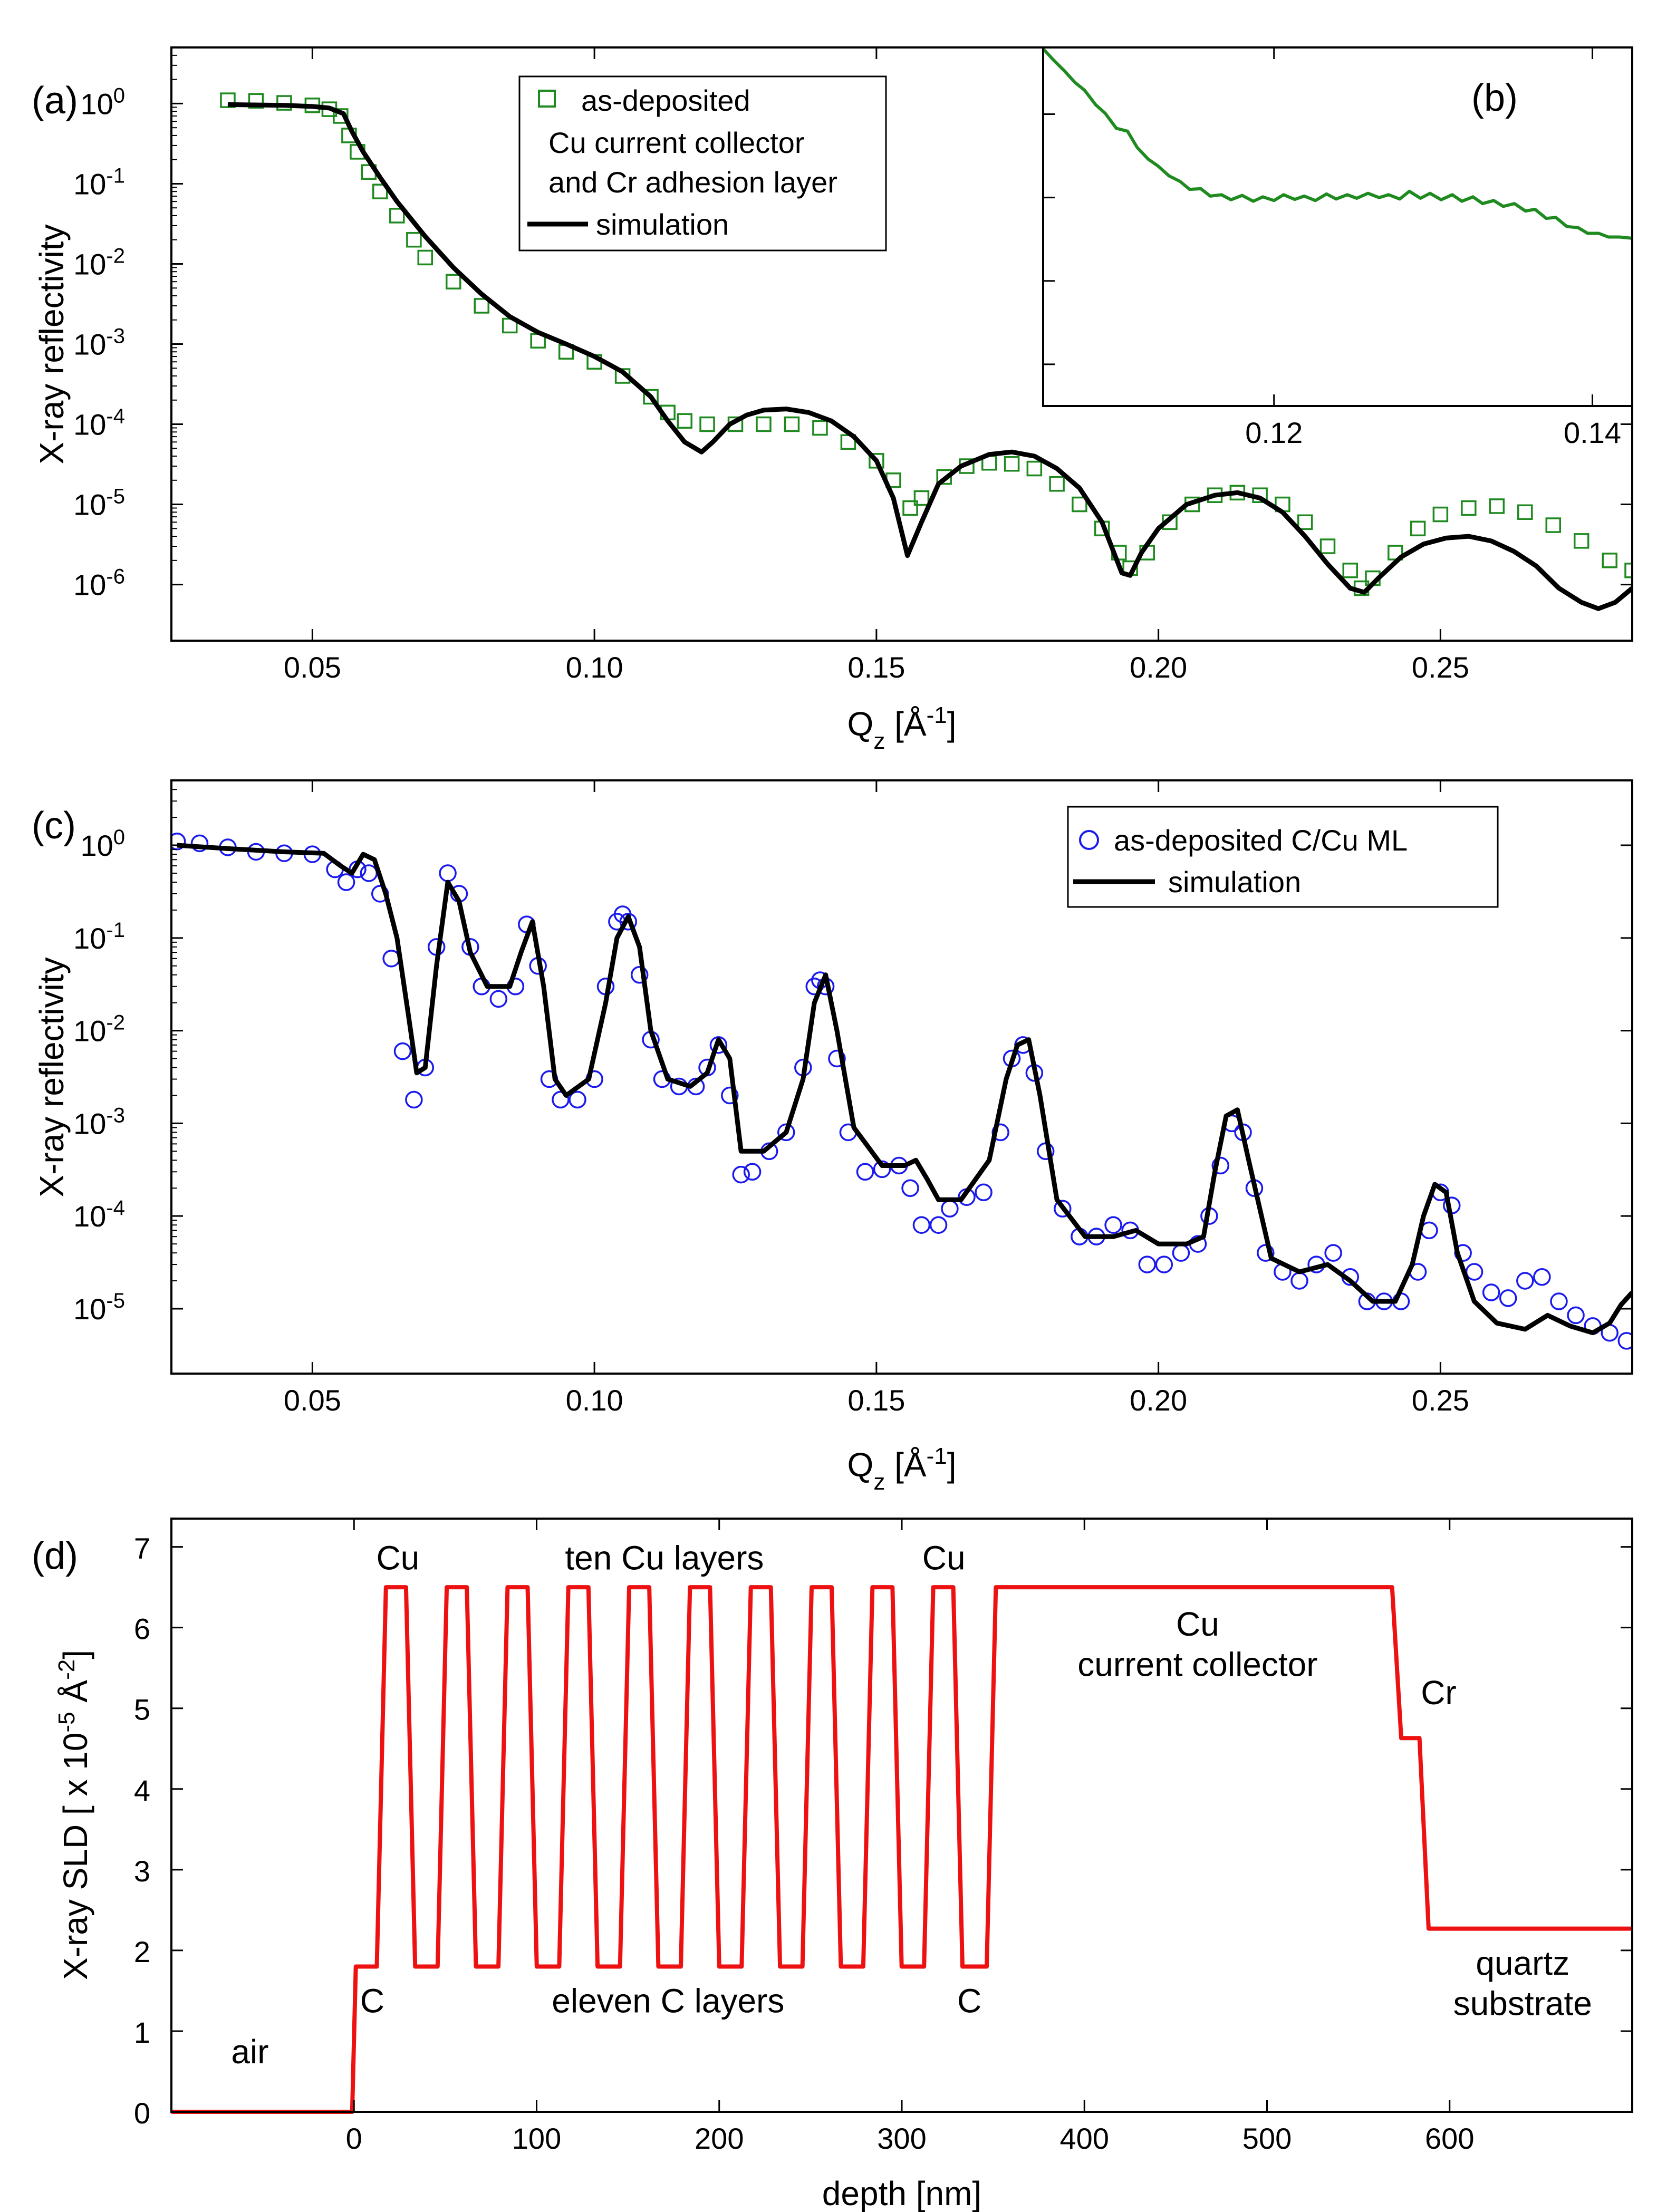 This screenshot has height=2212, width=1657. What do you see at coordinates (55, 101) in the screenshot?
I see `panel-a-label: (a)` at bounding box center [55, 101].